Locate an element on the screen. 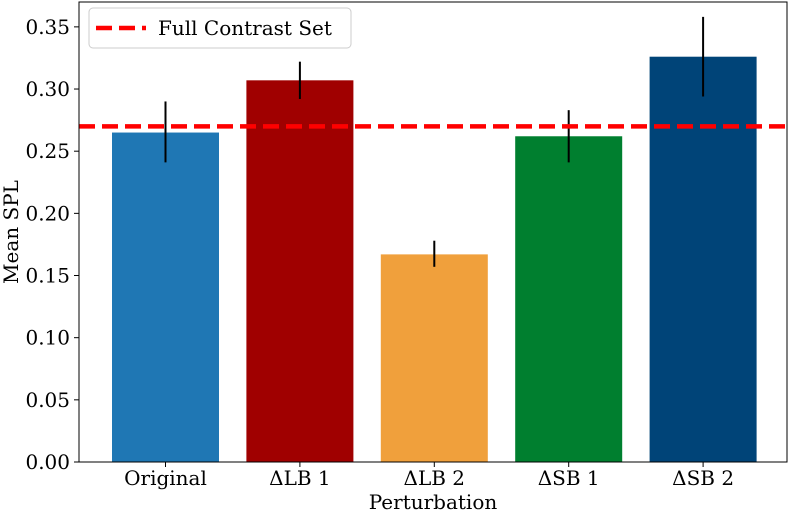 This screenshot has width=789, height=518. y-tick-label-5: 0.25 is located at coordinates (47, 151).